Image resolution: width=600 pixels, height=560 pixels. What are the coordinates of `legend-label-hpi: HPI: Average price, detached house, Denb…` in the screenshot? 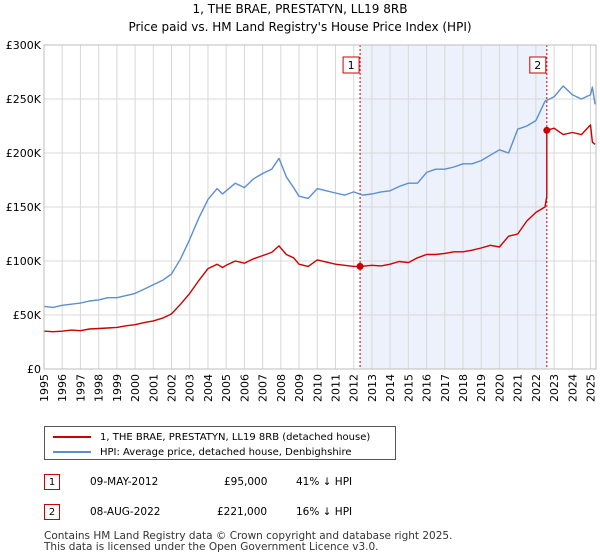 It's located at (226, 452).